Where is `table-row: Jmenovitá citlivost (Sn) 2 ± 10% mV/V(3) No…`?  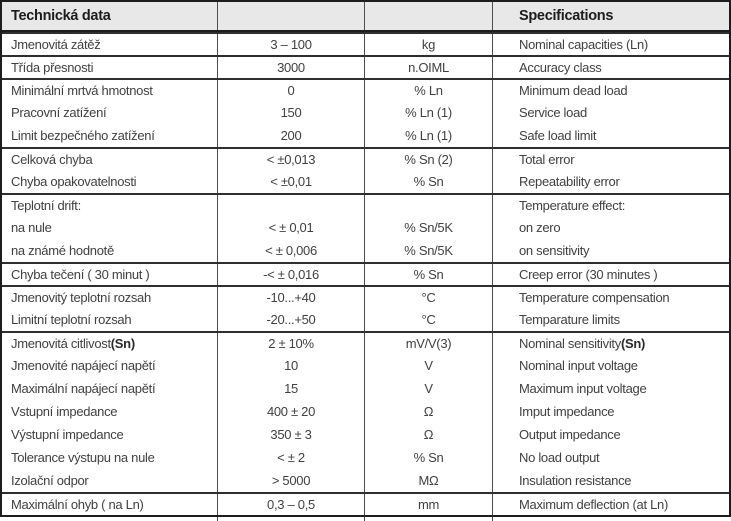
table-row: Jmenovitá citlivost (Sn) 2 ± 10% mV/V(3) No… is located at coordinates (365, 342).